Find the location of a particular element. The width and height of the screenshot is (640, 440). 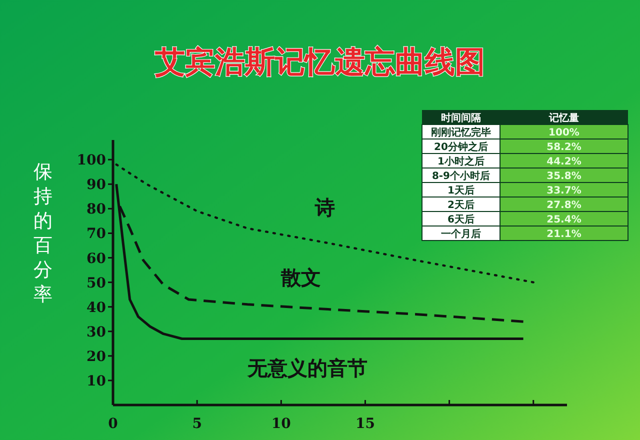

x-tick-label: 10 is located at coordinates (281, 424).